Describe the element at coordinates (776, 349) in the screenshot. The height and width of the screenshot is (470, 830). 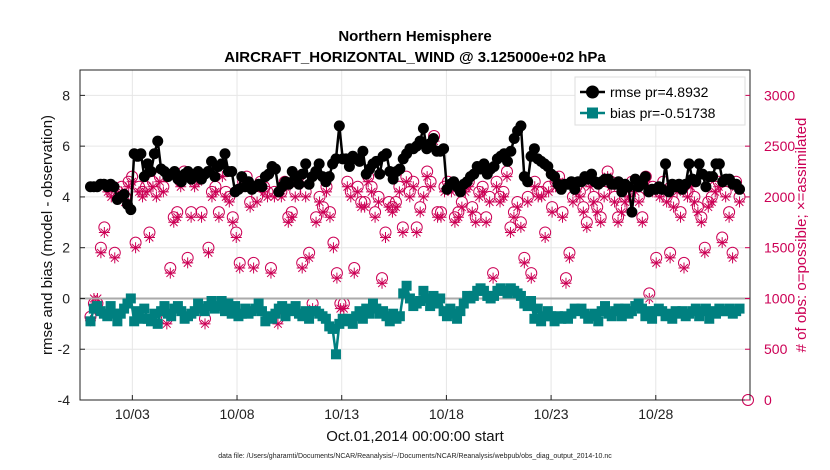
I see `y-right-tick-label: 500` at that location.